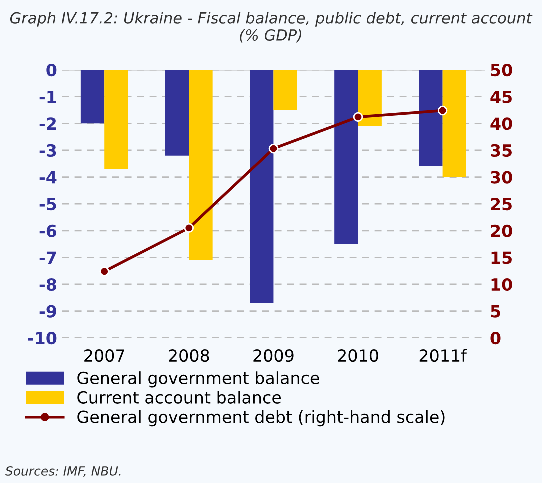 The width and height of the screenshot is (542, 483). Describe the element at coordinates (48, 151) in the screenshot. I see `y-tick-label: -3` at that location.